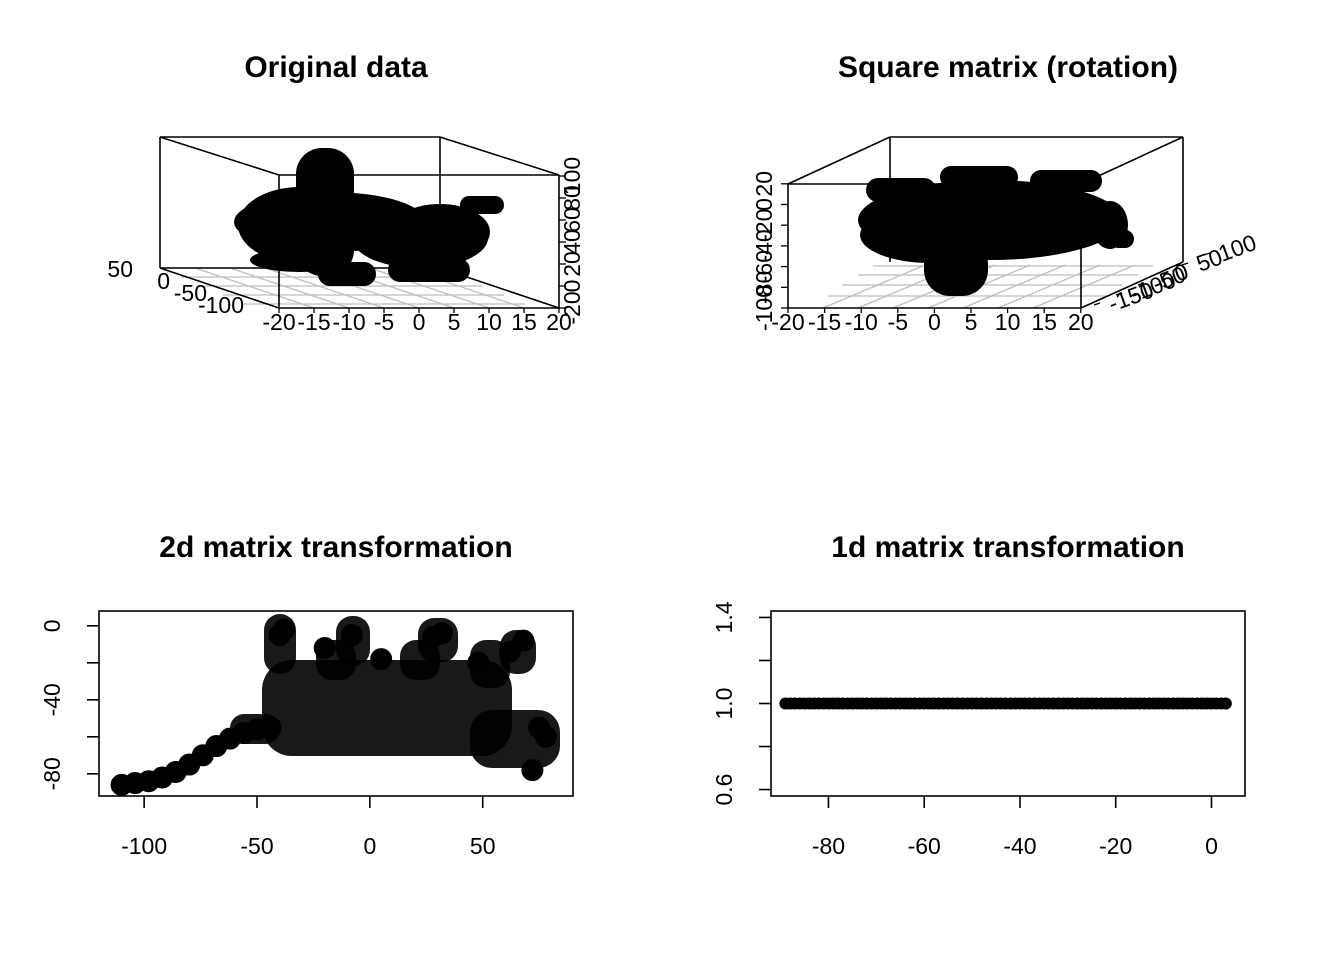  What do you see at coordinates (384, 322) in the screenshot?
I see `panel1-x-tick-label: -5` at bounding box center [384, 322].